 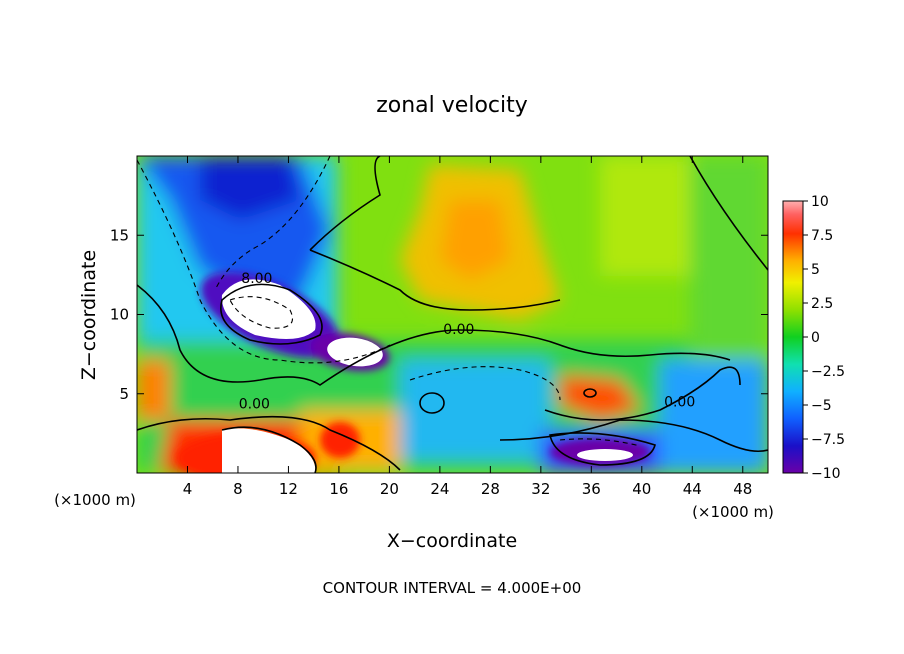 I want to click on y-tick-label: 5, so click(x=124, y=394).